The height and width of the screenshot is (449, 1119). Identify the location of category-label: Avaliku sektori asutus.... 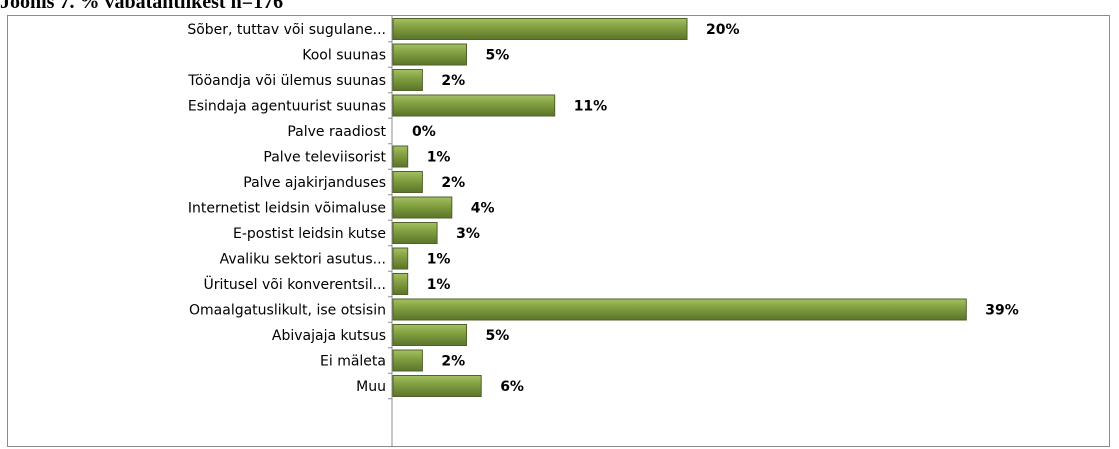
(303, 260).